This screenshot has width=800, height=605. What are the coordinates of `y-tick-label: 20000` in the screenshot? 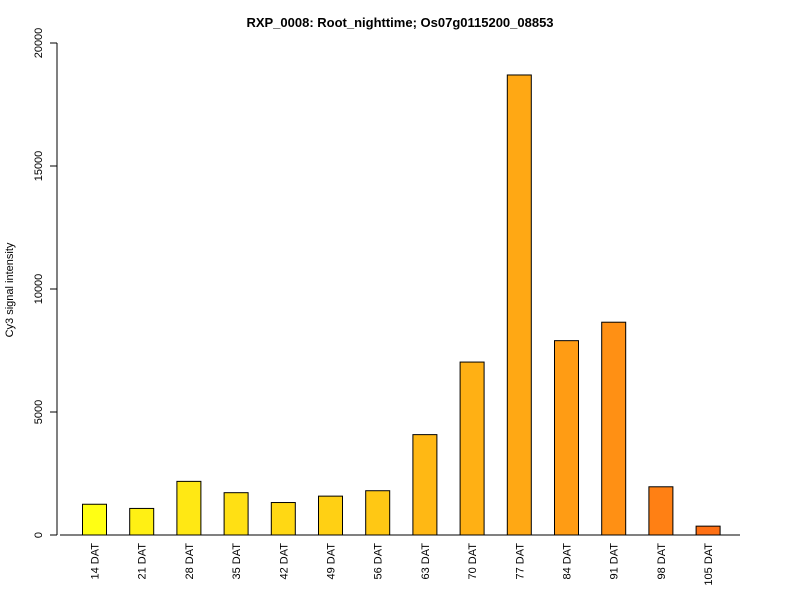 It's located at (39, 43).